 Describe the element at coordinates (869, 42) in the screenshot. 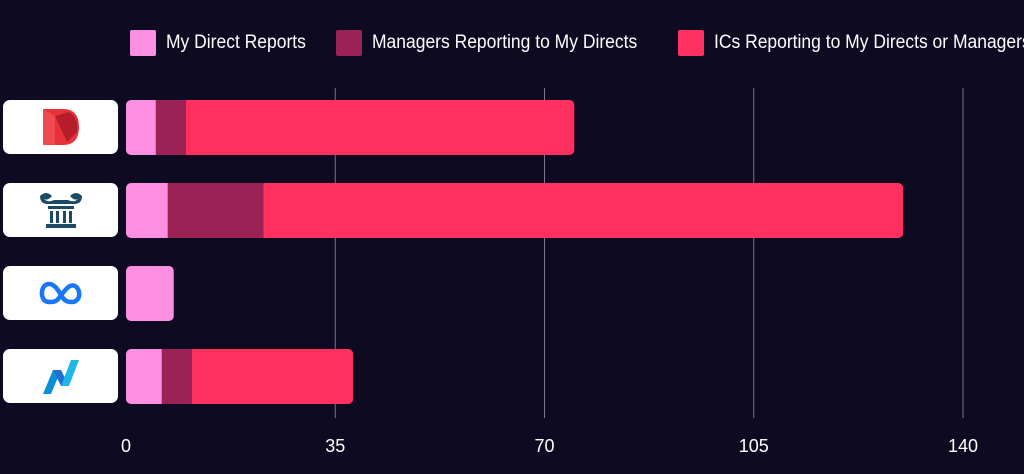

I see `legend-label-ics: ICs Reporting to My Directs or Managers` at that location.